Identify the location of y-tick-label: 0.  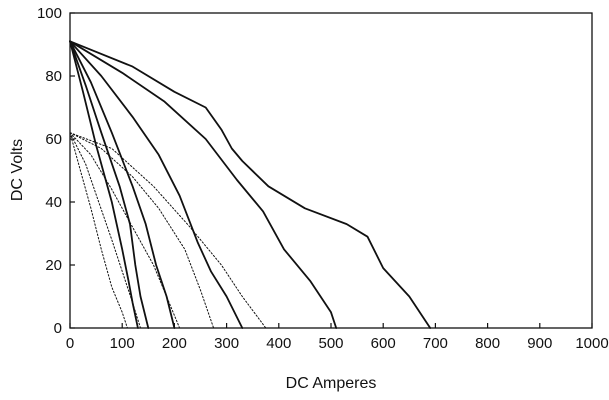
(58, 328).